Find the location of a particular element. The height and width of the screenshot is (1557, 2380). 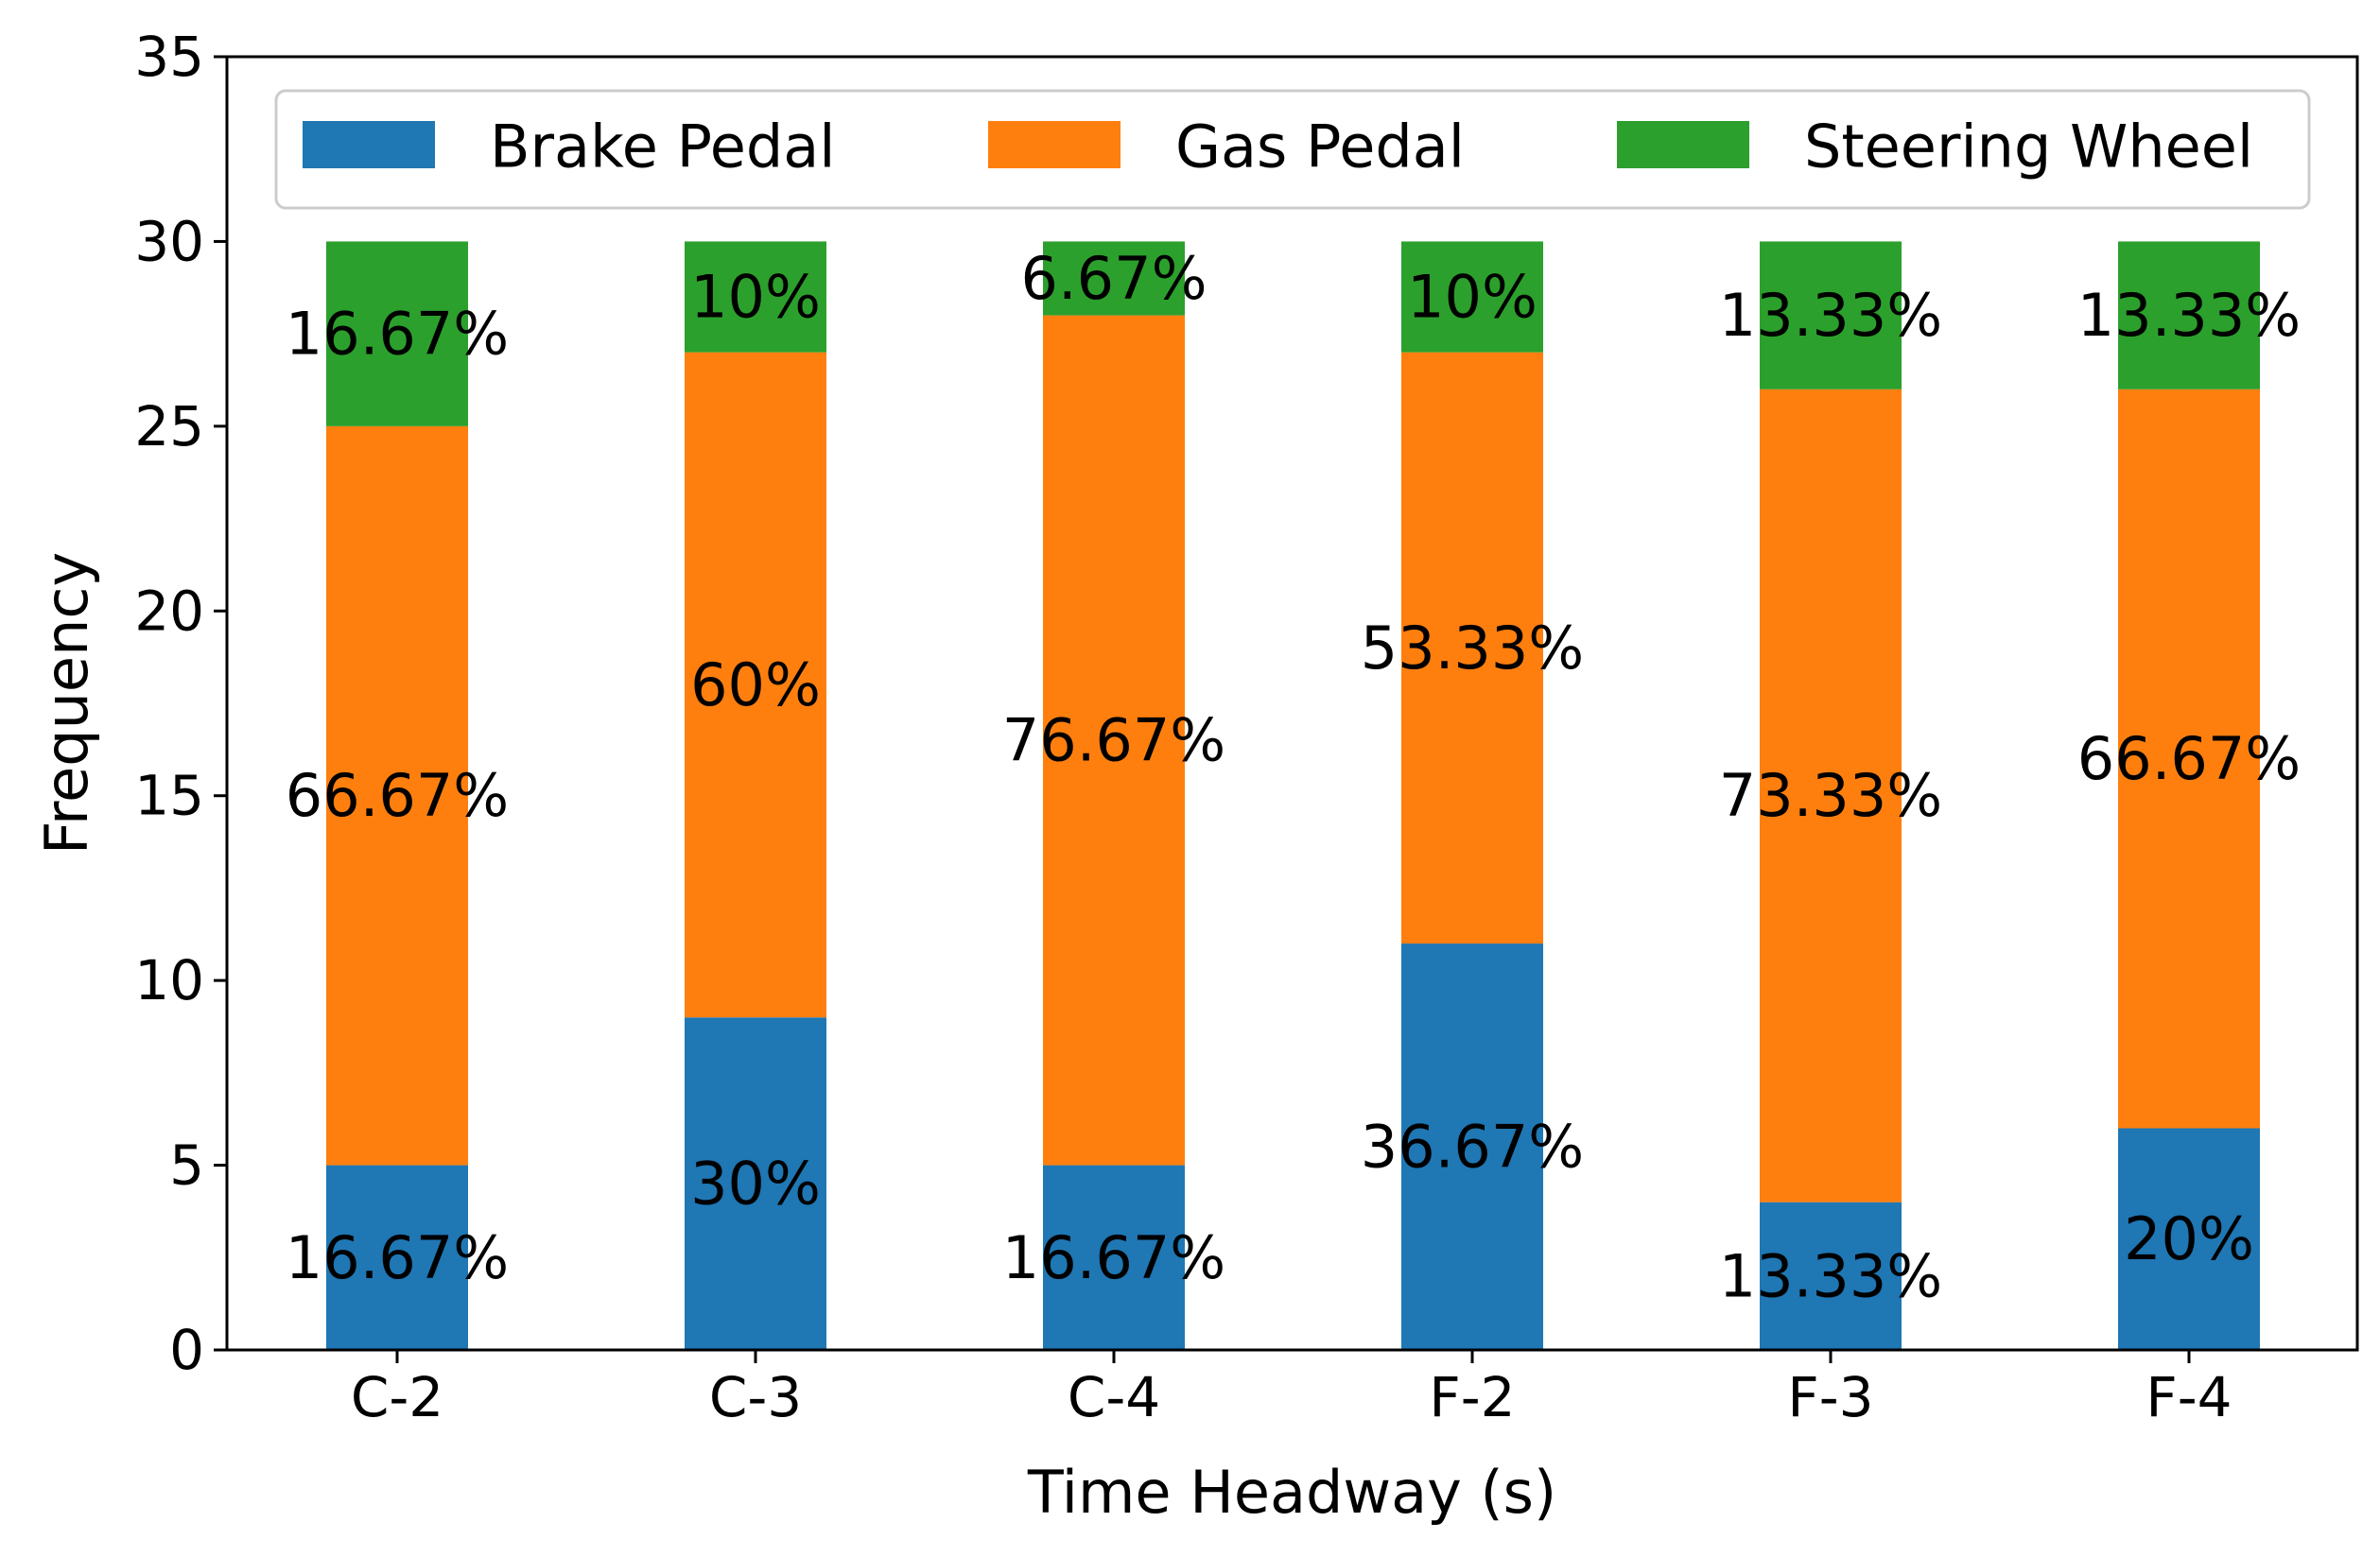

data-label-brake-pedal-f-3: 13.33% is located at coordinates (1830, 1276).